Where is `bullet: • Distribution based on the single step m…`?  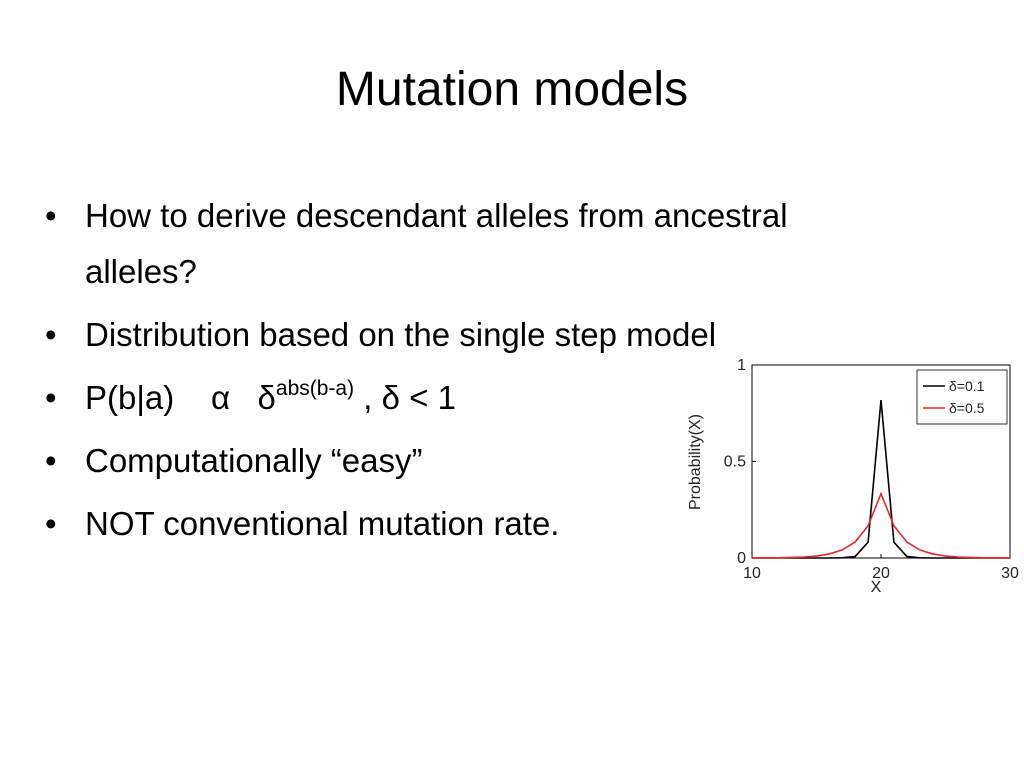 bullet: • Distribution based on the single step m… is located at coordinates (381, 334).